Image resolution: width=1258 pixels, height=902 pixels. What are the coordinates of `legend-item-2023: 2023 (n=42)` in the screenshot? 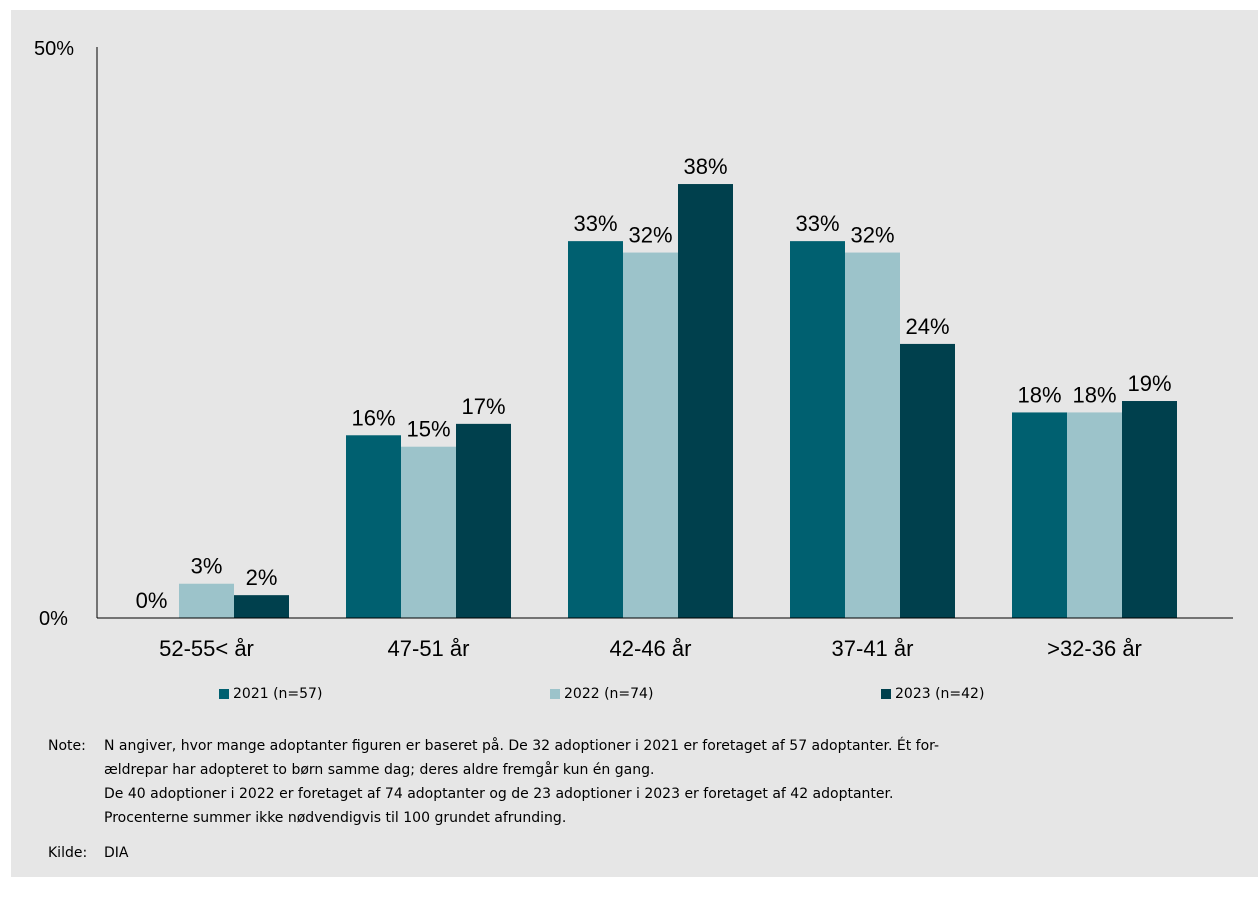 It's located at (932, 694).